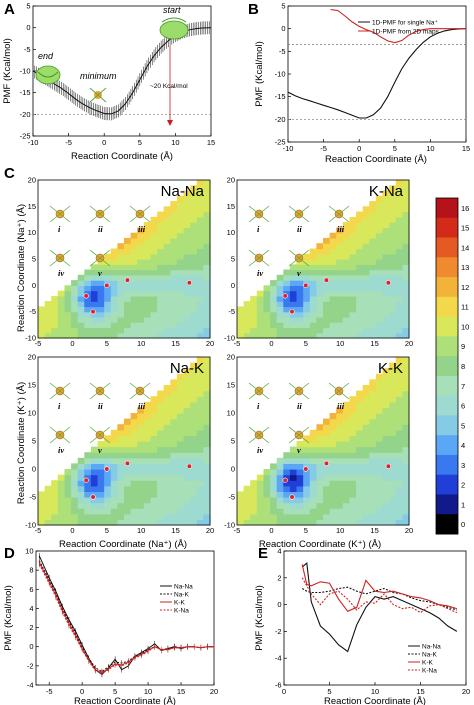 Image resolution: width=474 pixels, height=705 pixels. Describe the element at coordinates (299, 229) in the screenshot. I see `configuration-label: ii` at that location.